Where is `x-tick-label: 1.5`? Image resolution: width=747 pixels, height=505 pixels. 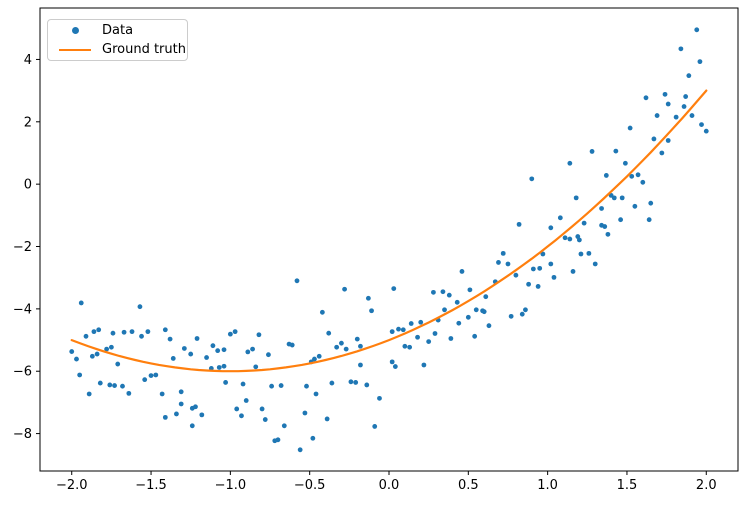
x-tick-label: 1.5 is located at coordinates (627, 485).